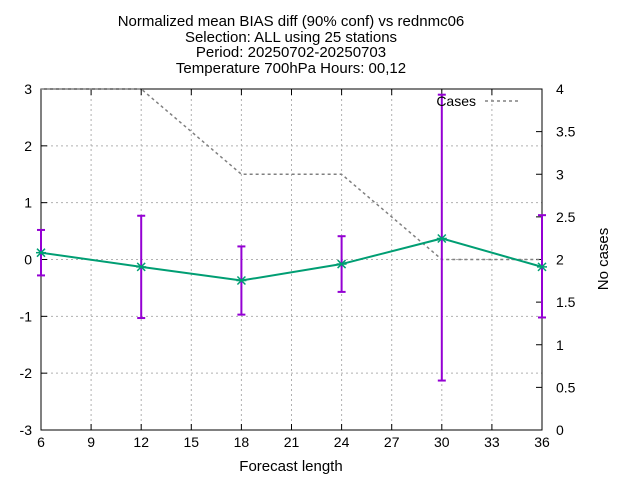  Describe the element at coordinates (91, 442) in the screenshot. I see `x-tick-label: 9` at that location.